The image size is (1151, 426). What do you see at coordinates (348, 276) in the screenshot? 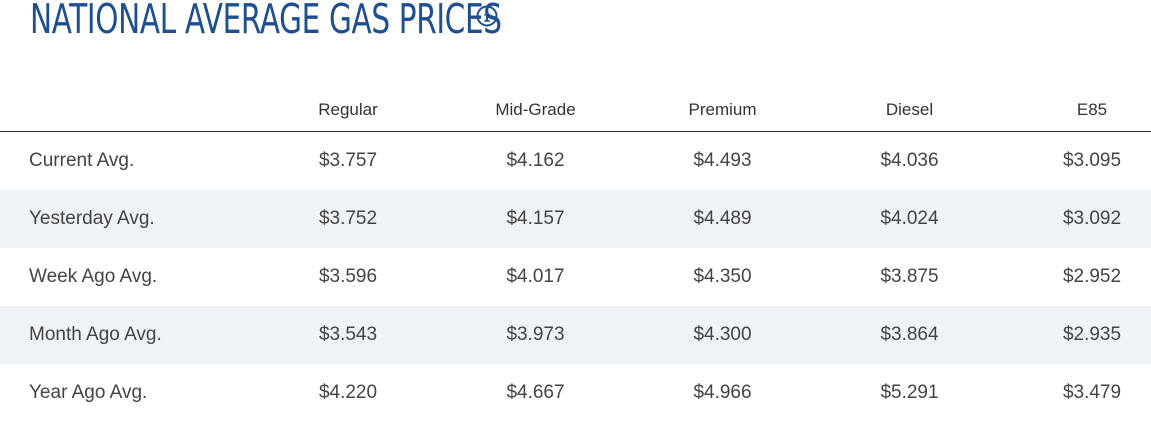
I see `price-cell-regular: $3.596` at bounding box center [348, 276].